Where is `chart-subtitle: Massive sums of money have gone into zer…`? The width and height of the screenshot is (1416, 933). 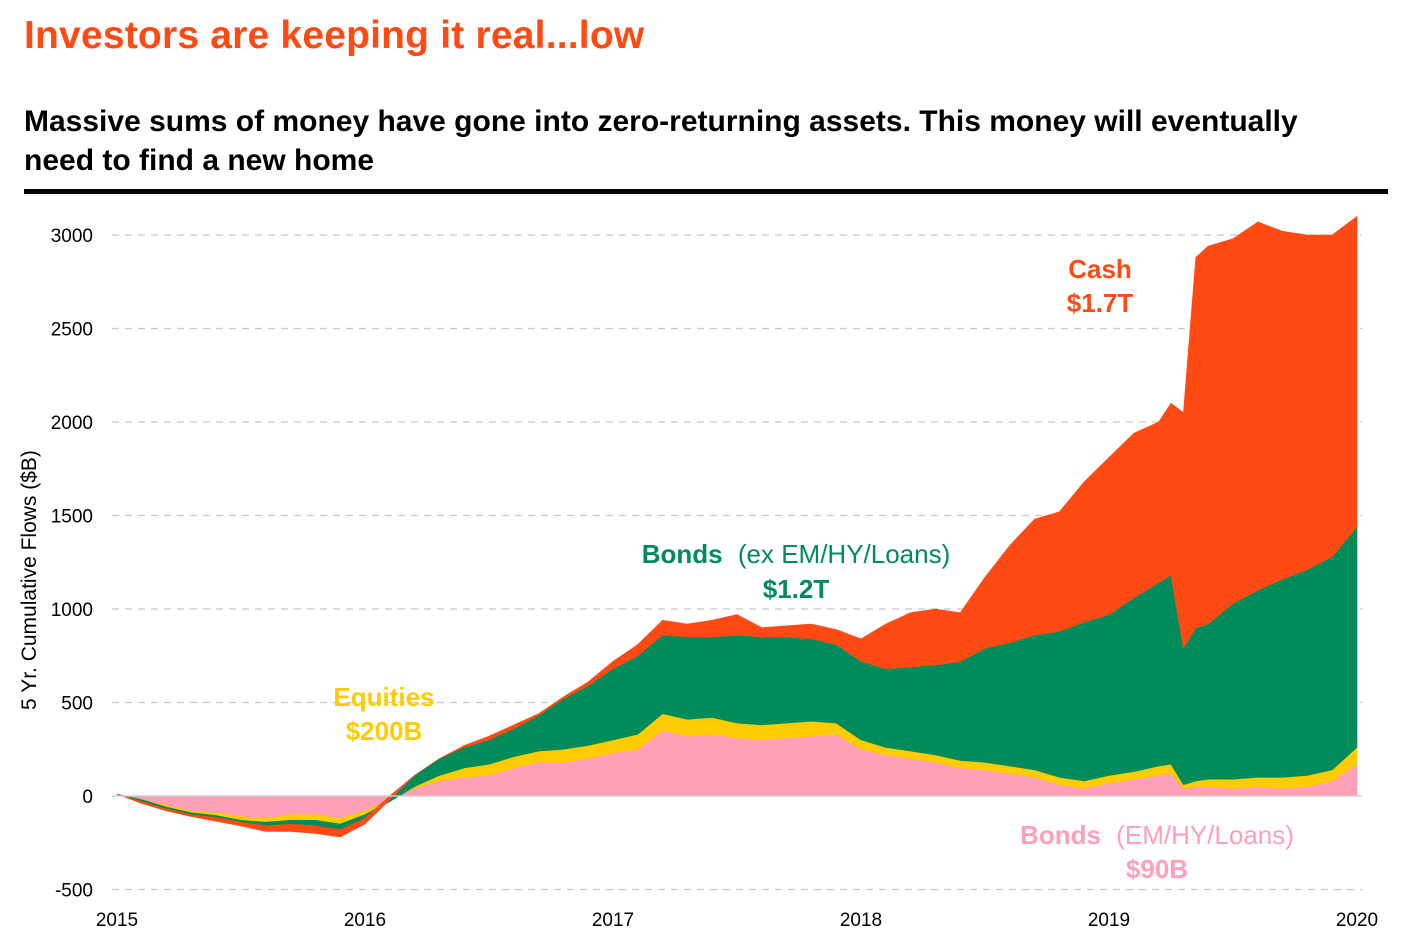 chart-subtitle: Massive sums of money have gone into zer… is located at coordinates (661, 141).